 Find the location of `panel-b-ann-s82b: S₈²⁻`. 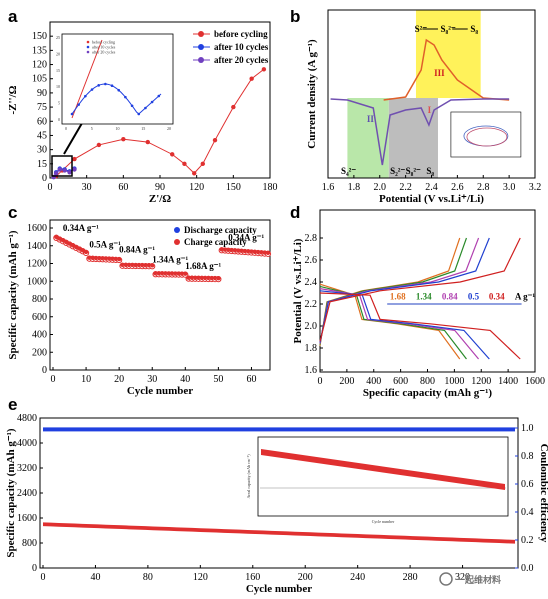

panel-b-ann-s82b: S₈²⁻ is located at coordinates (413, 171).